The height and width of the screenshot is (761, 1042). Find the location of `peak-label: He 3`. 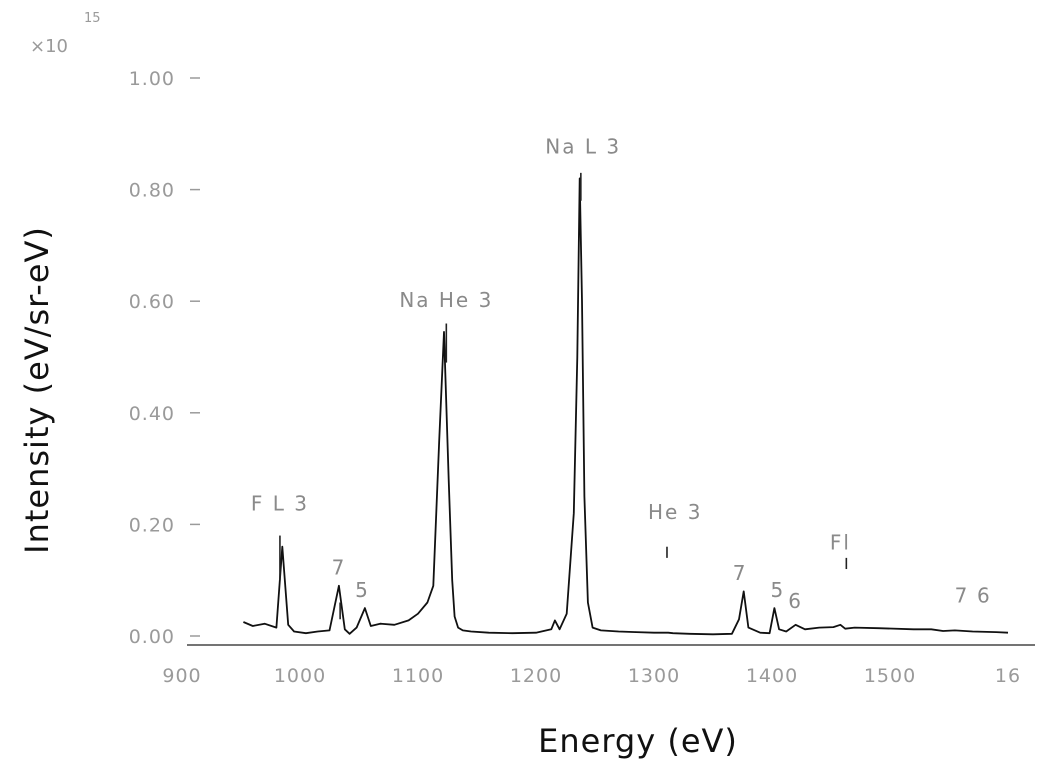

peak-label: He 3 is located at coordinates (675, 512).